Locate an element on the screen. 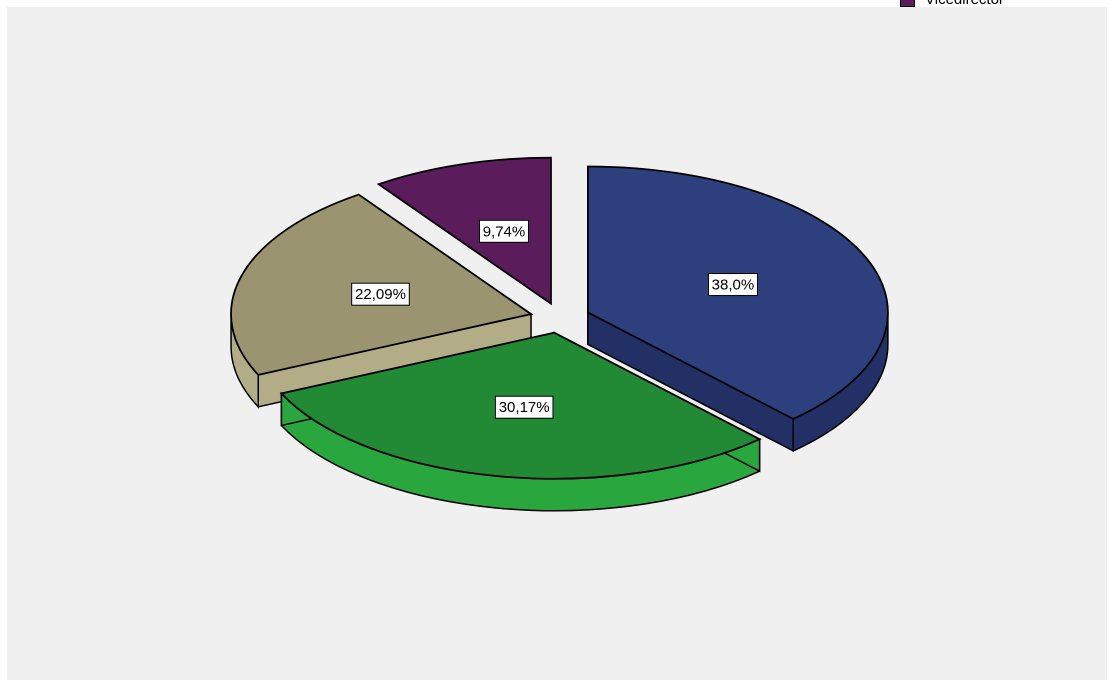 The width and height of the screenshot is (1114, 687). data-label-3: 9,74% is located at coordinates (503, 231).